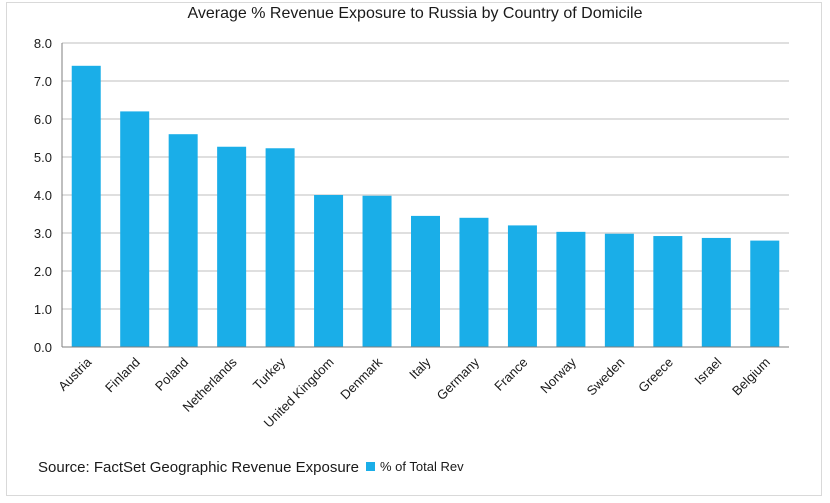  What do you see at coordinates (668, 291) in the screenshot?
I see `bar-greece` at bounding box center [668, 291].